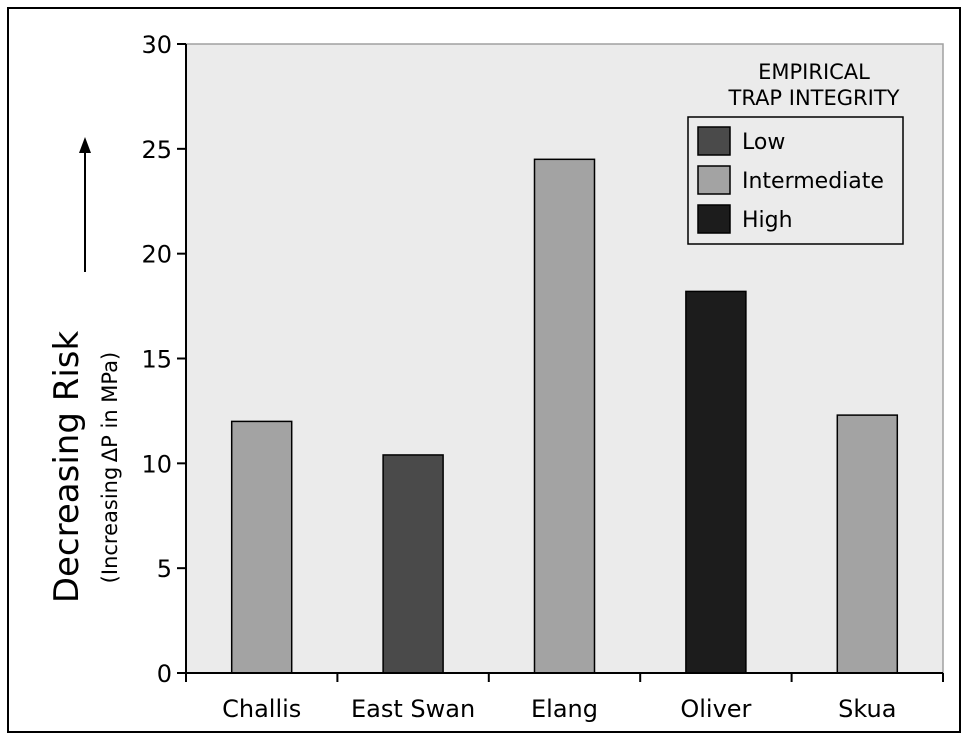  What do you see at coordinates (867, 544) in the screenshot?
I see `bar-skua` at bounding box center [867, 544].